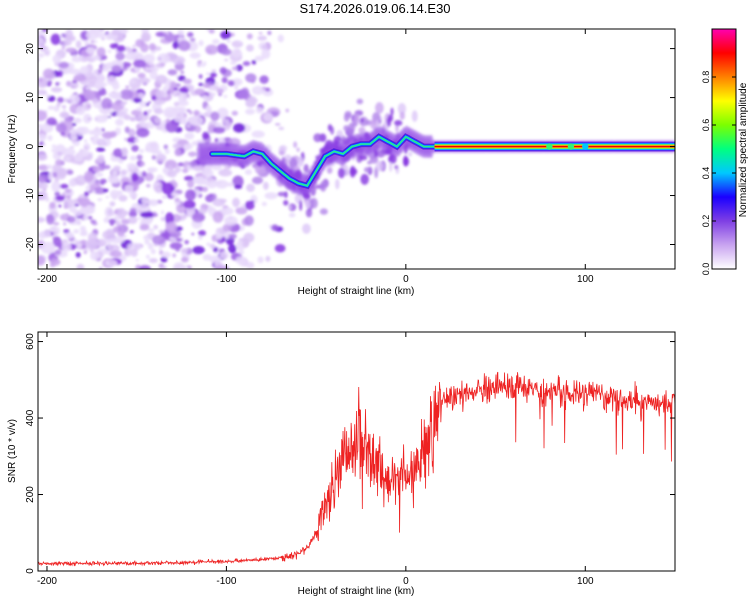 The image size is (750, 600). What do you see at coordinates (30, 98) in the screenshot?
I see `spectrogram-y-tick-label: 10` at bounding box center [30, 98].